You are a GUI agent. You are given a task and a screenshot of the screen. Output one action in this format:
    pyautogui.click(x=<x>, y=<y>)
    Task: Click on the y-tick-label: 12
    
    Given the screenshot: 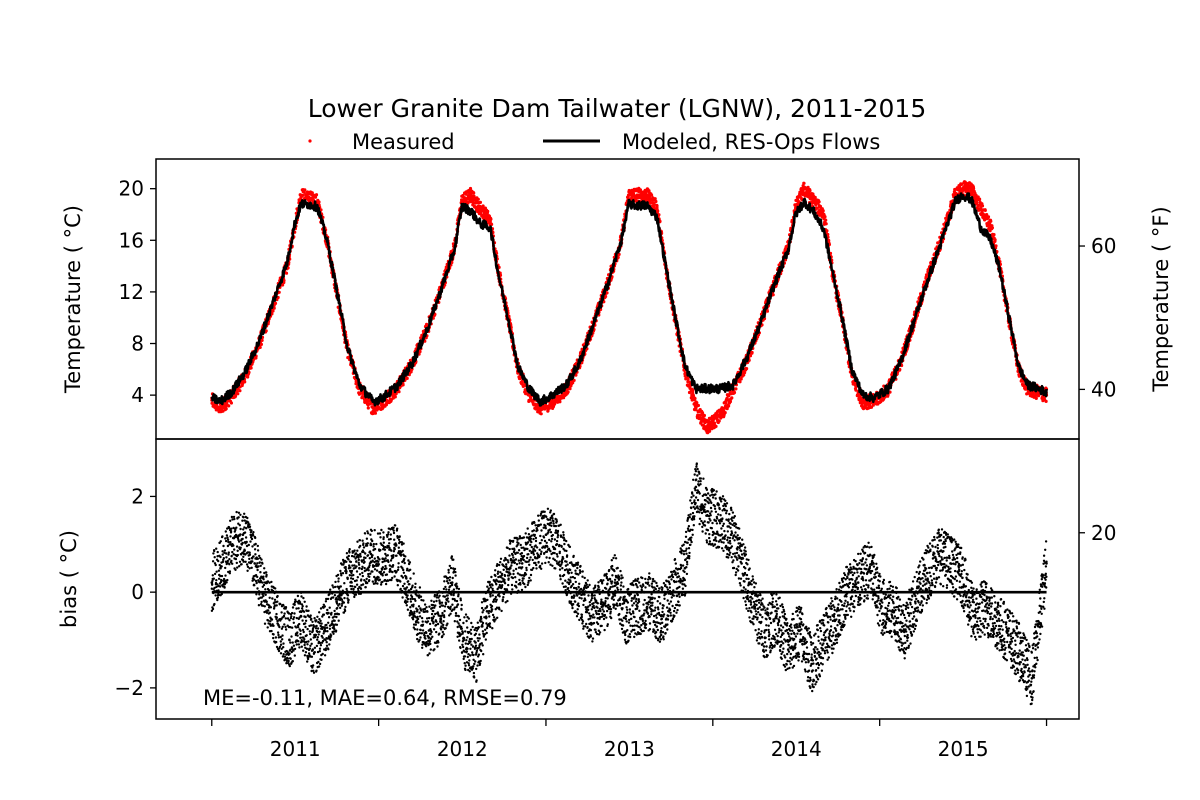 What is the action you would take?
    pyautogui.click(x=131, y=292)
    